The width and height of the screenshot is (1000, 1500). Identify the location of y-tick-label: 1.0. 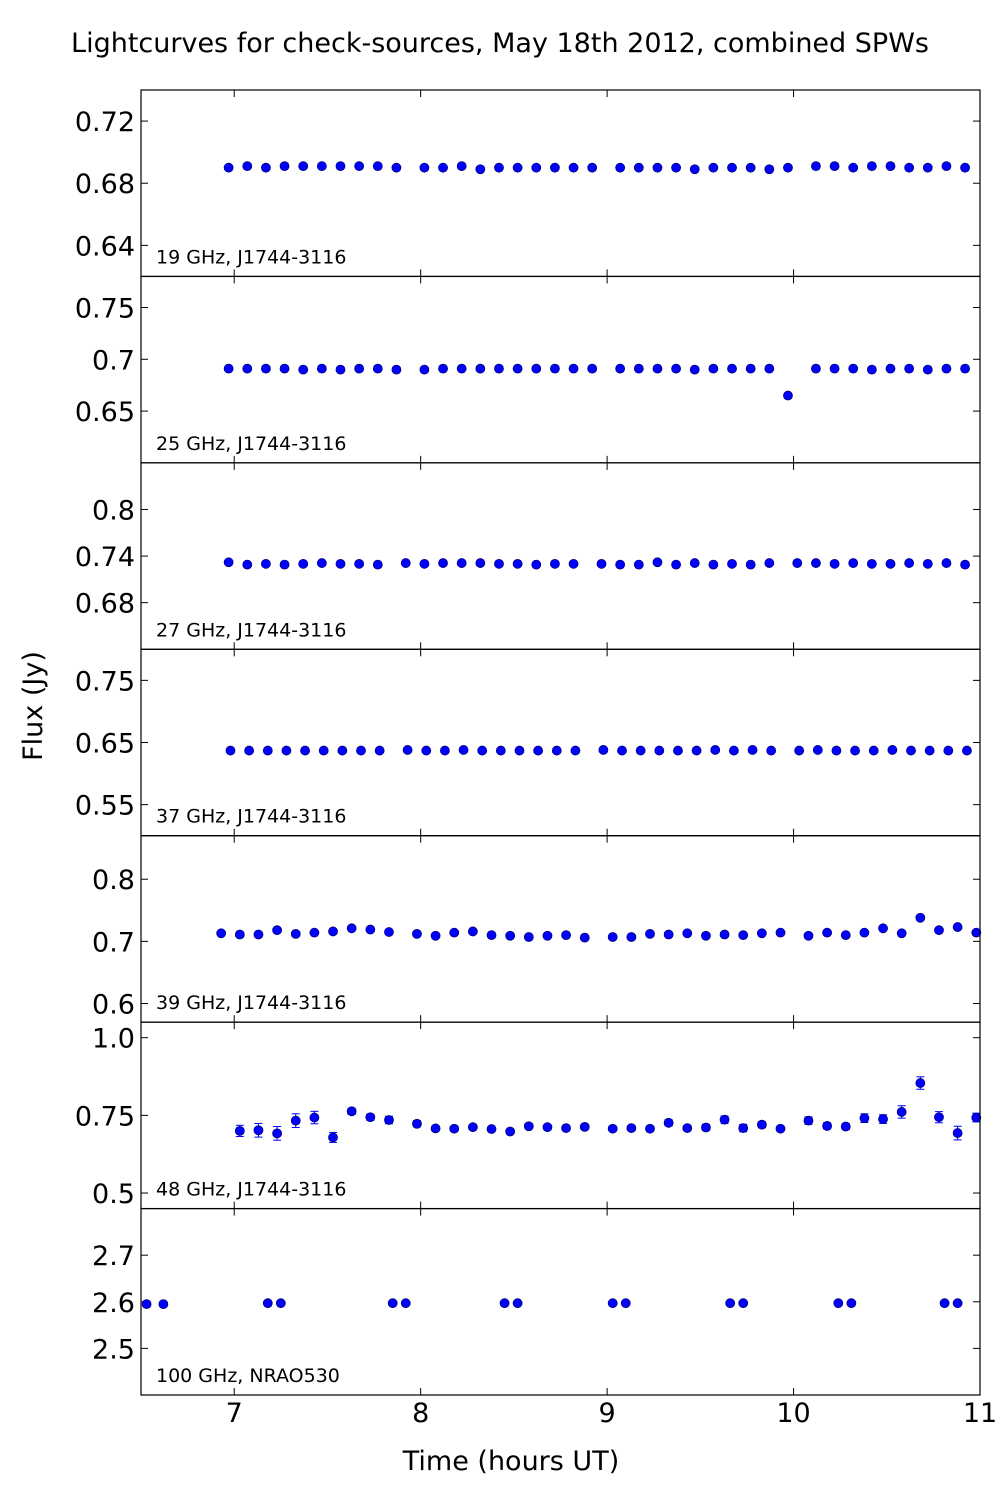
(113, 1039).